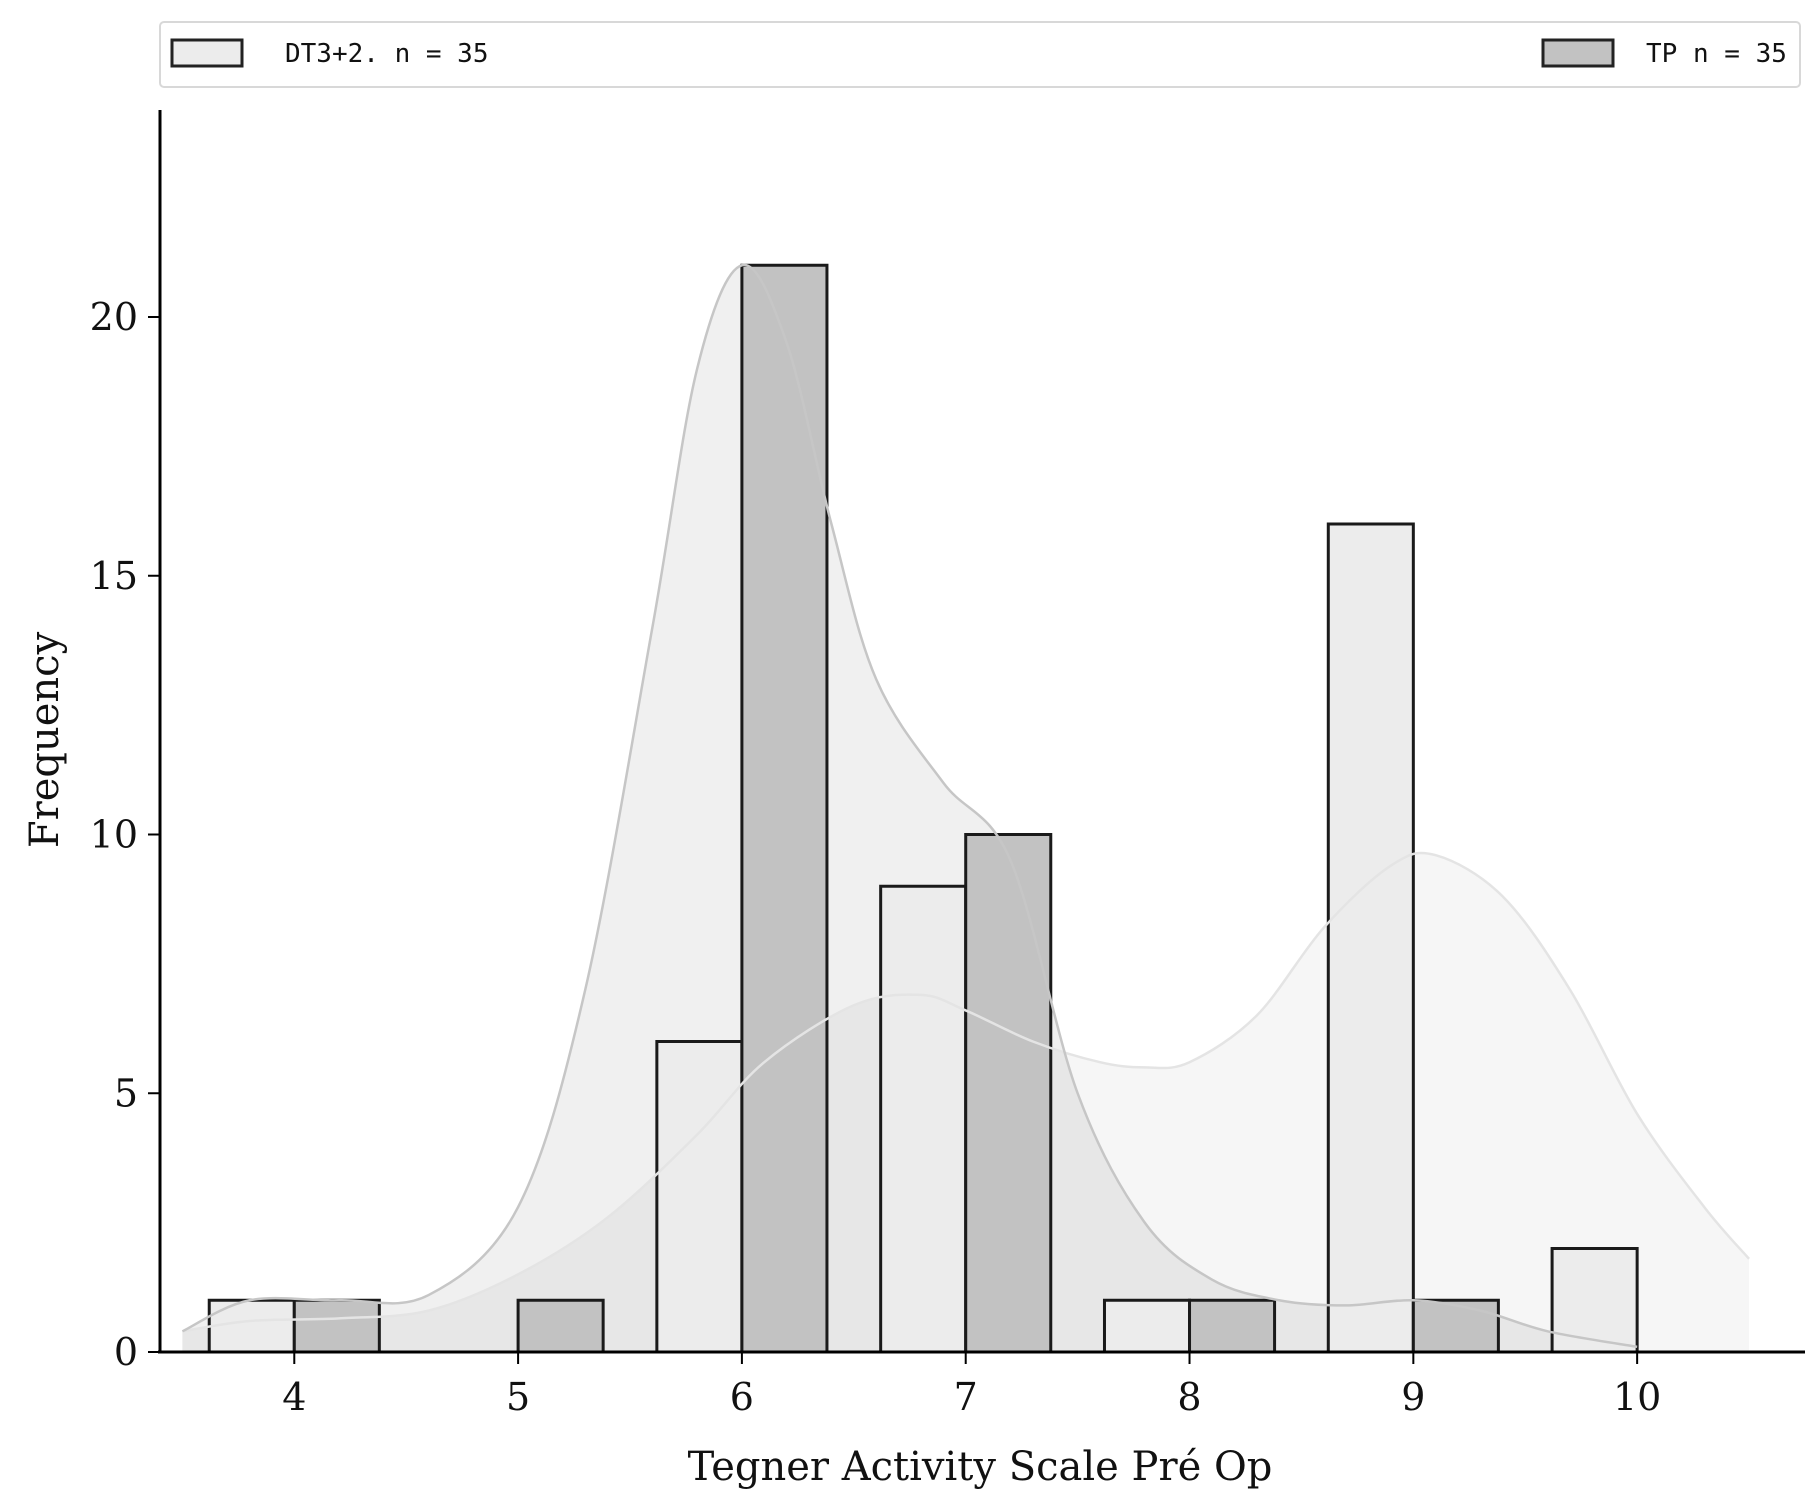  What do you see at coordinates (294, 1397) in the screenshot?
I see `x-tick-label: 4` at bounding box center [294, 1397].